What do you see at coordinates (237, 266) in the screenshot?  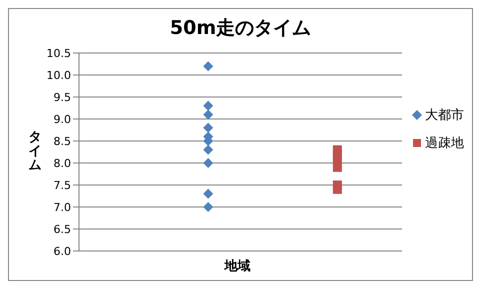 I see `x-axis-title: 地域` at bounding box center [237, 266].